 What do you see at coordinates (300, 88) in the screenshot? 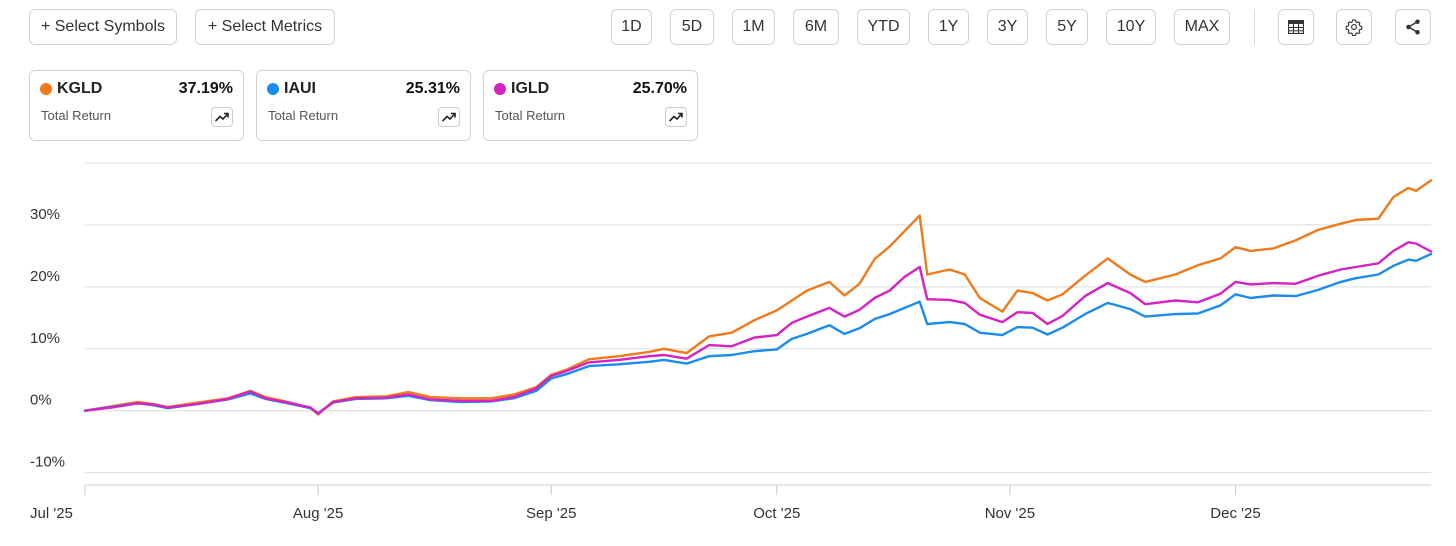
I see `symbol-name: IAUI` at bounding box center [300, 88].